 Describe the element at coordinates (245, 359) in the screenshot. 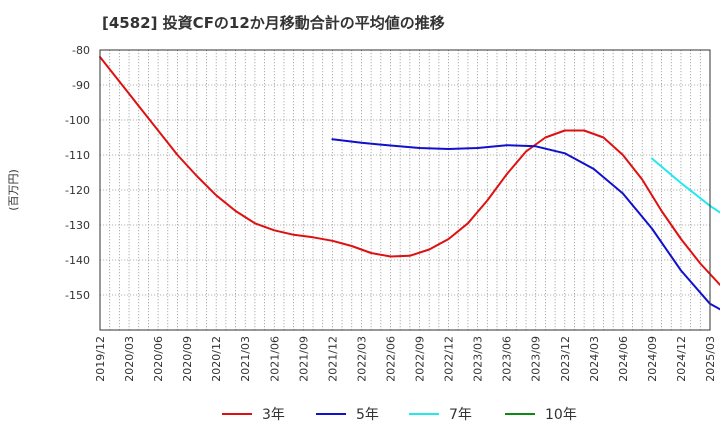

I see `x-tick-label: 2021/03` at that location.